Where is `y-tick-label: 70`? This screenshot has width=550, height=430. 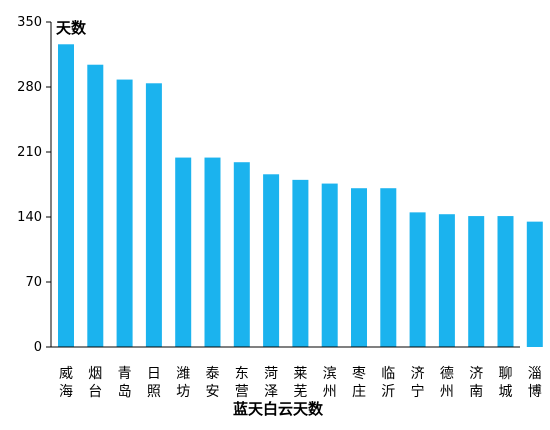
y-tick-label: 70 is located at coordinates (33, 282).